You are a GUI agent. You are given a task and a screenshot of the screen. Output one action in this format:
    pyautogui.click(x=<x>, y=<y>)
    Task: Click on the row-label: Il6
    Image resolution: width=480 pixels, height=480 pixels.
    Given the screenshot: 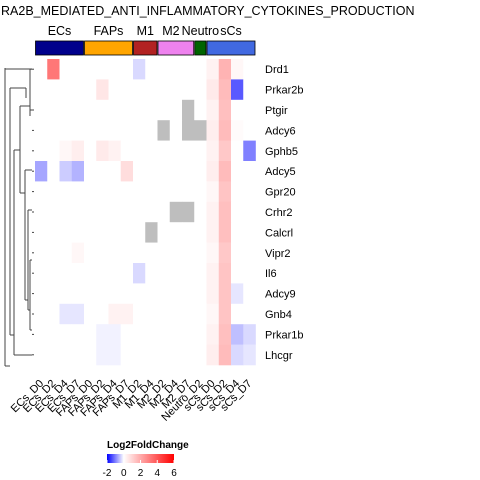 What is the action you would take?
    pyautogui.click(x=271, y=274)
    